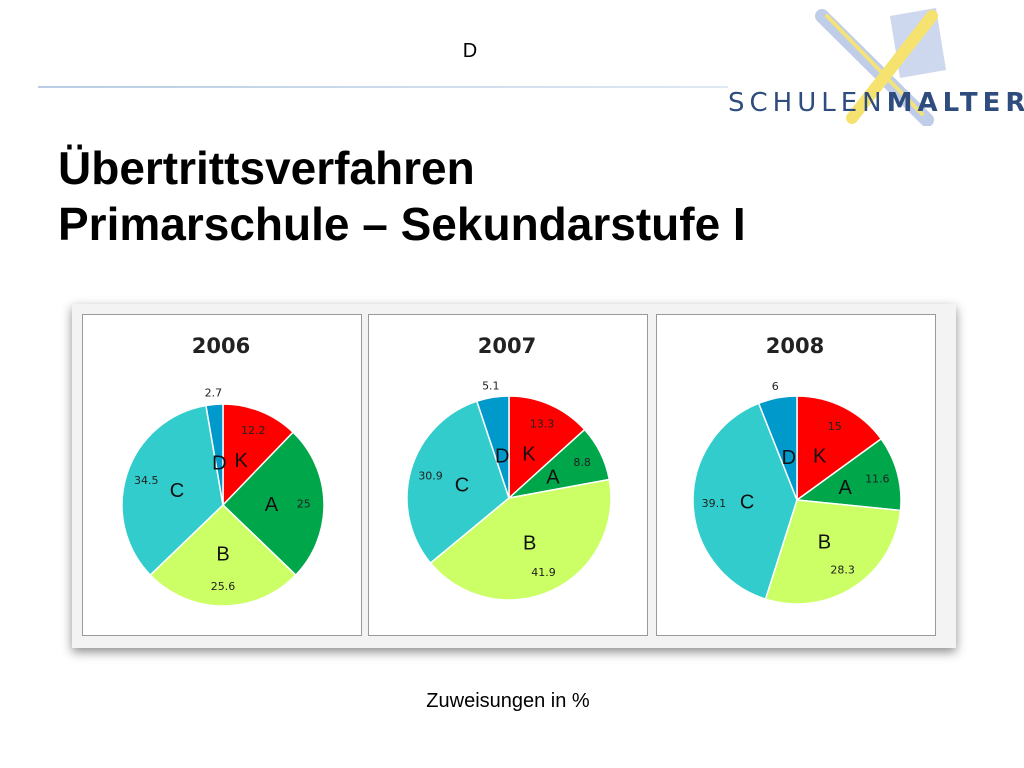 Image resolution: width=1024 pixels, height=768 pixels. Describe the element at coordinates (253, 430) in the screenshot. I see `pie-value-label: 12.2` at that location.